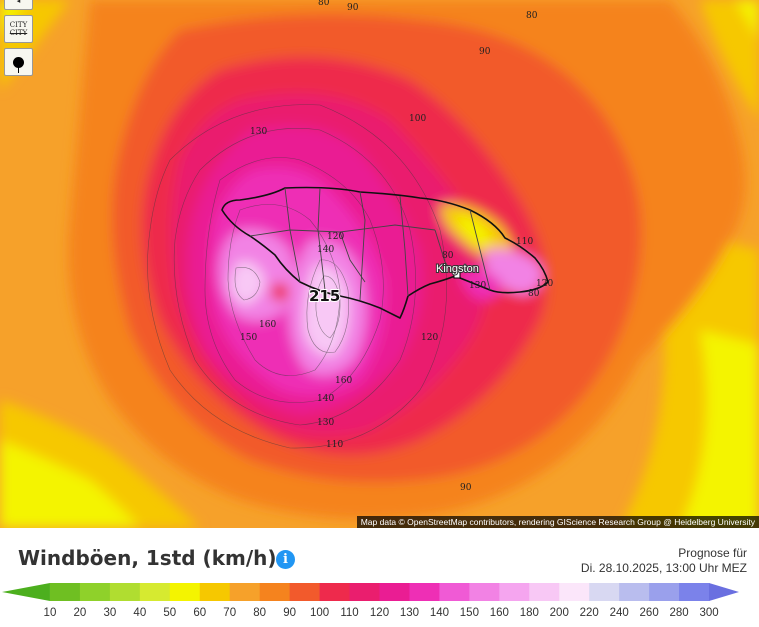 This screenshot has width=759, height=627. Describe the element at coordinates (712, 553) in the screenshot. I see `forecast-label: Prognose für` at that location.